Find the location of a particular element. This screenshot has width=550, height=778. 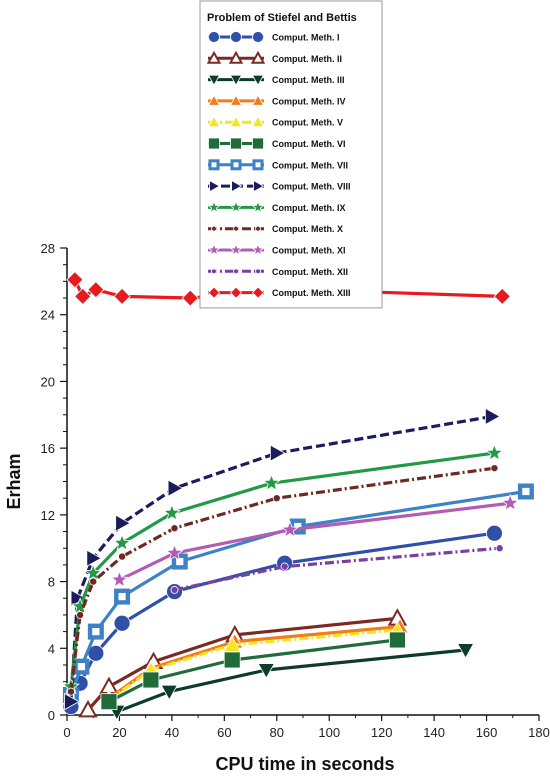

legend-label-comput-meth-iii: Comput. Meth. III is located at coordinates (308, 80).